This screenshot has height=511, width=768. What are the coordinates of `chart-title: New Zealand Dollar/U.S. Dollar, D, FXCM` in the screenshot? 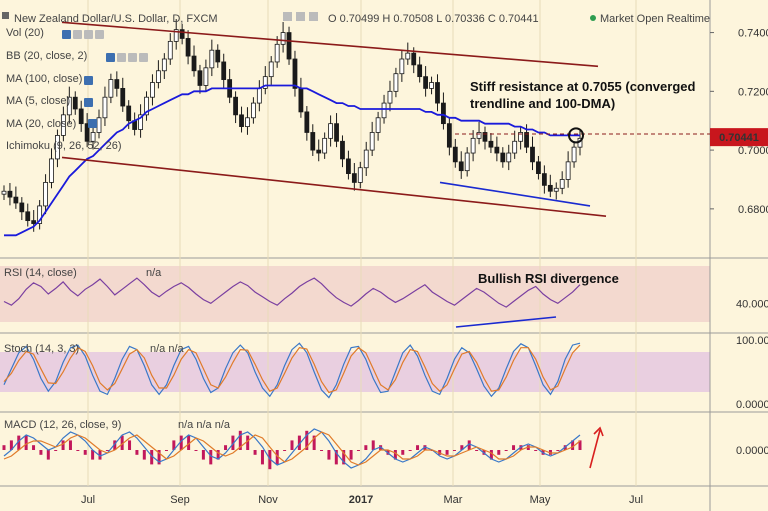 It's located at (116, 19).